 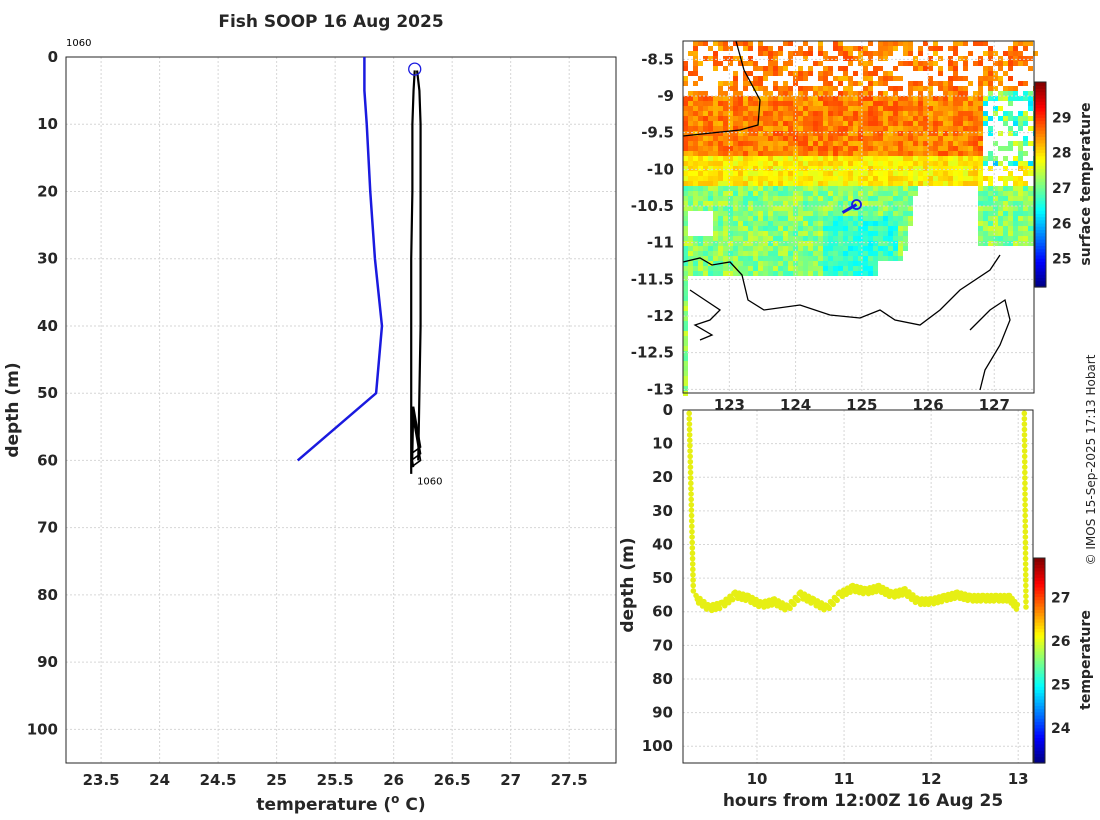 I want to click on x-axis-label-sup: o, so click(x=395, y=799).